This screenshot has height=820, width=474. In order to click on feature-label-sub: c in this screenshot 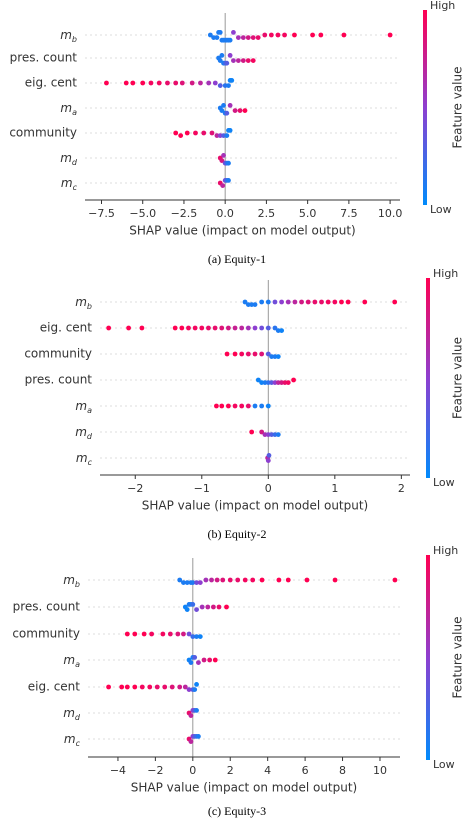, I will do `click(78, 743)`.